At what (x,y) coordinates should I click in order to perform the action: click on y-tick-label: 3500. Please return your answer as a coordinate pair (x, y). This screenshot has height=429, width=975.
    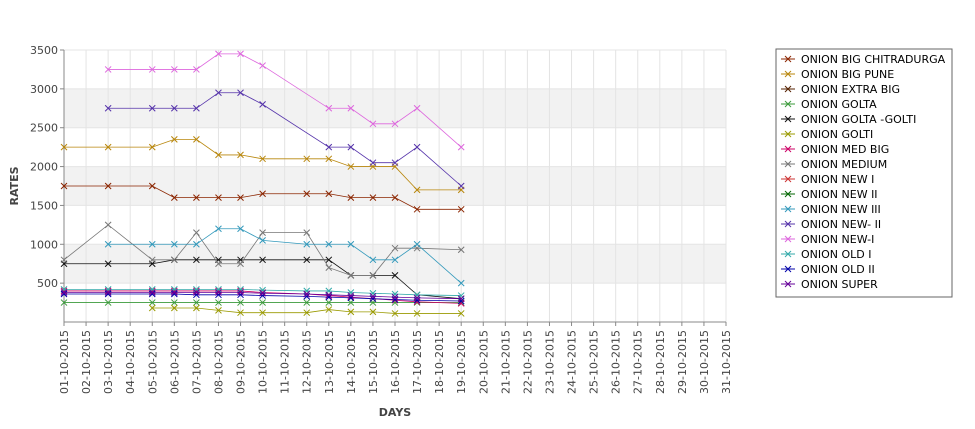
    Looking at the image, I should click on (44, 50).